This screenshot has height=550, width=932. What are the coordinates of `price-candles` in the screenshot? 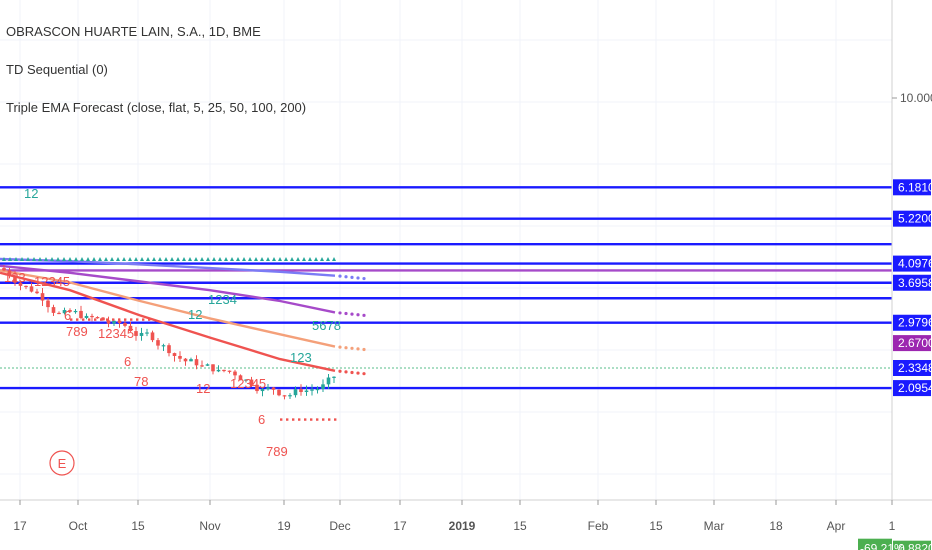 It's located at (169, 339).